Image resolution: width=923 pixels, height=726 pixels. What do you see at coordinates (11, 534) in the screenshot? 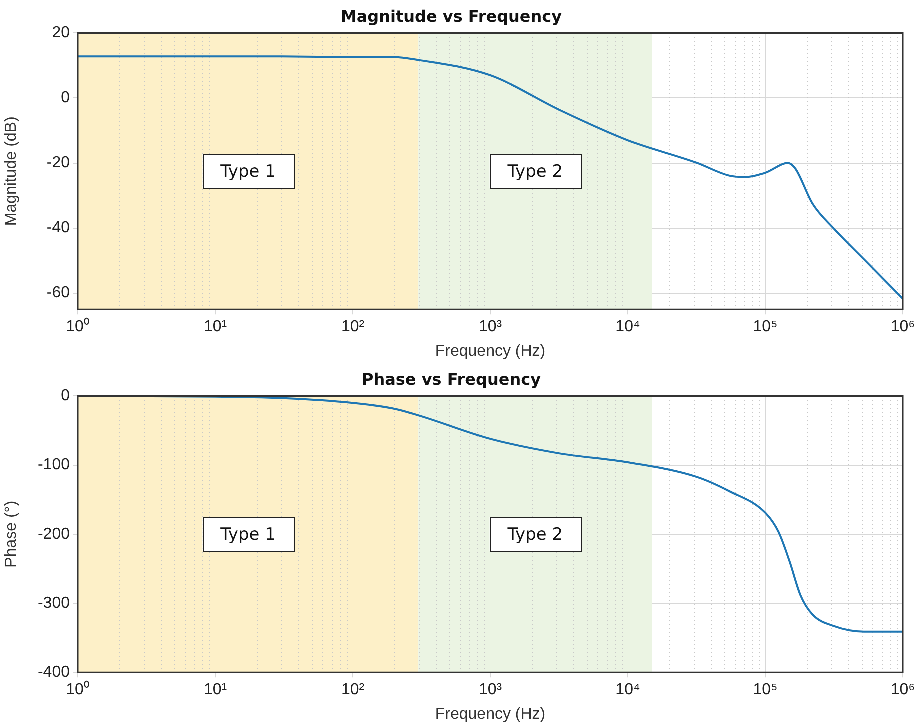
I see `y-axis-title: Phase (°)` at bounding box center [11, 534].